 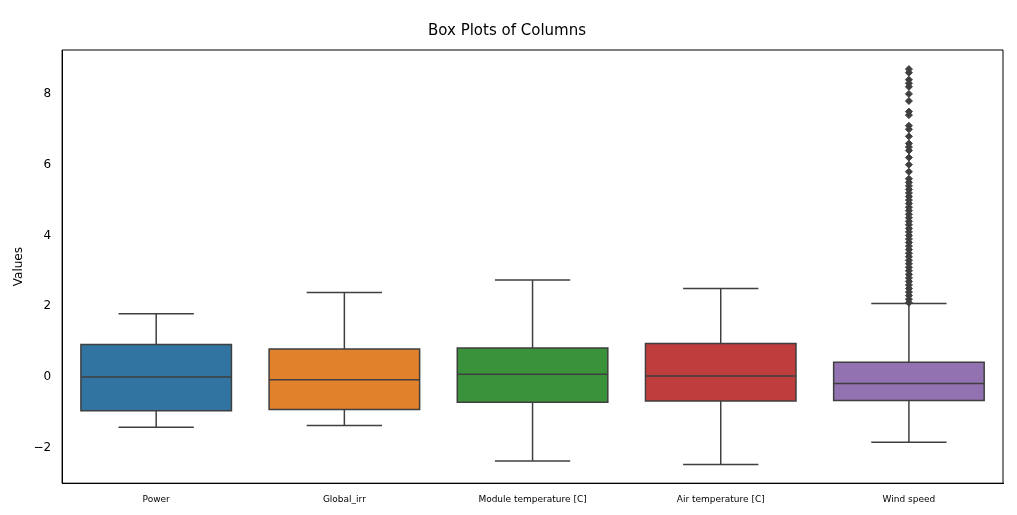 What do you see at coordinates (507, 29) in the screenshot?
I see `chart-title: Box Plots of Columns` at bounding box center [507, 29].